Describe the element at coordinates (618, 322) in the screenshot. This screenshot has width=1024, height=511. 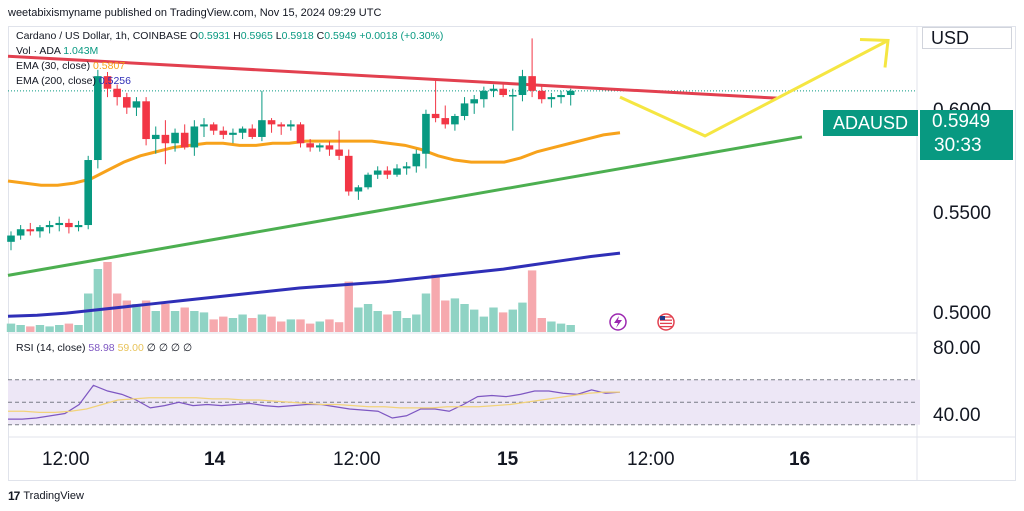
I see `lightning-glyph-icon` at that location.